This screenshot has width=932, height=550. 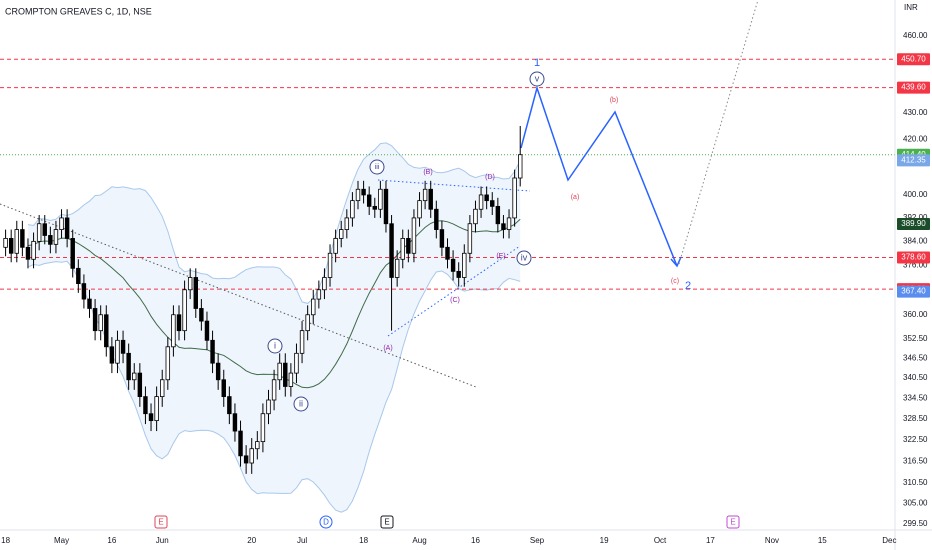 I want to click on y-tick-label: 299.50, so click(x=915, y=523).